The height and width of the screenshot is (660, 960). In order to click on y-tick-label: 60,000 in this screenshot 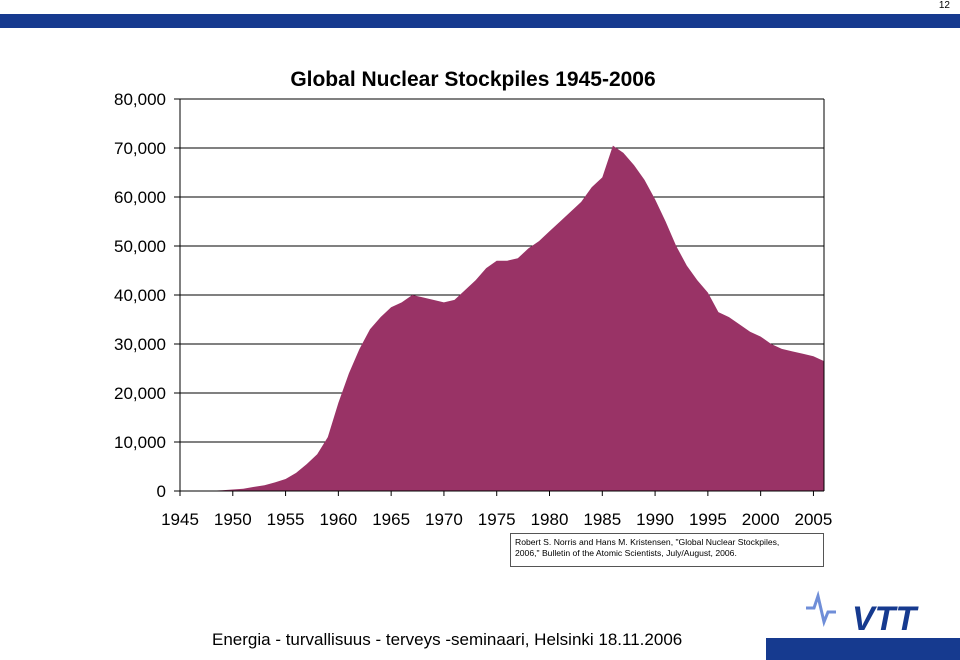, I will do `click(140, 197)`.